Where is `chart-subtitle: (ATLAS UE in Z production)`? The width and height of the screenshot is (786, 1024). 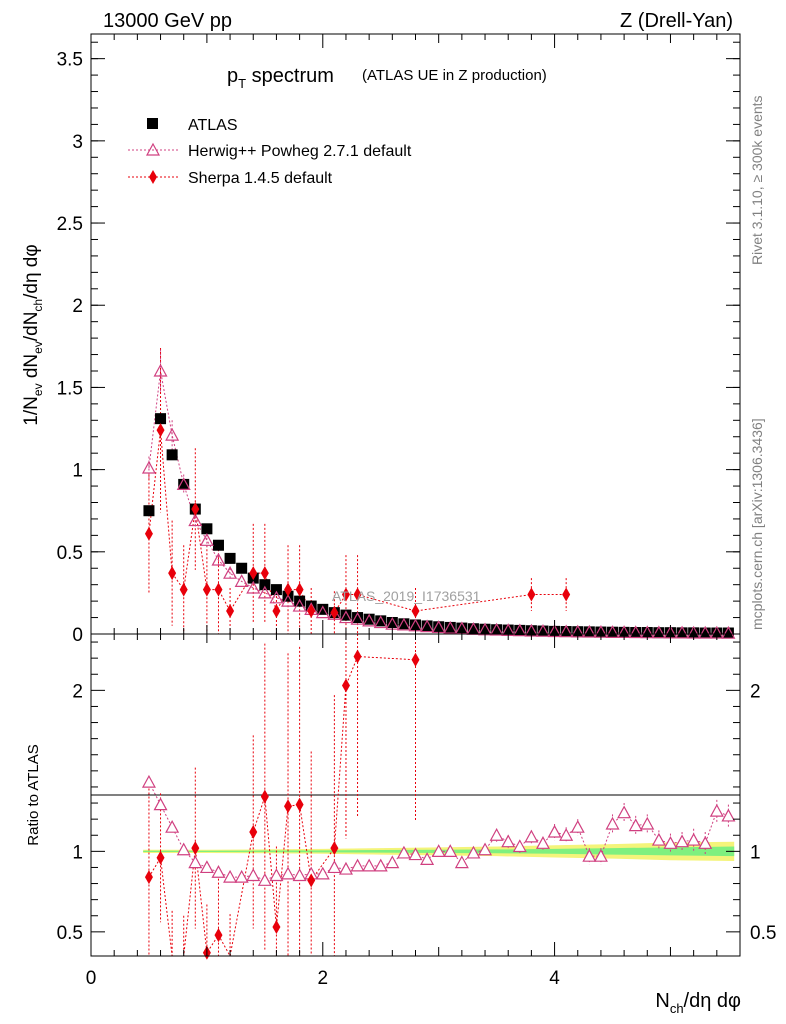
chart-subtitle: (ATLAS UE in Z production) is located at coordinates (454, 75).